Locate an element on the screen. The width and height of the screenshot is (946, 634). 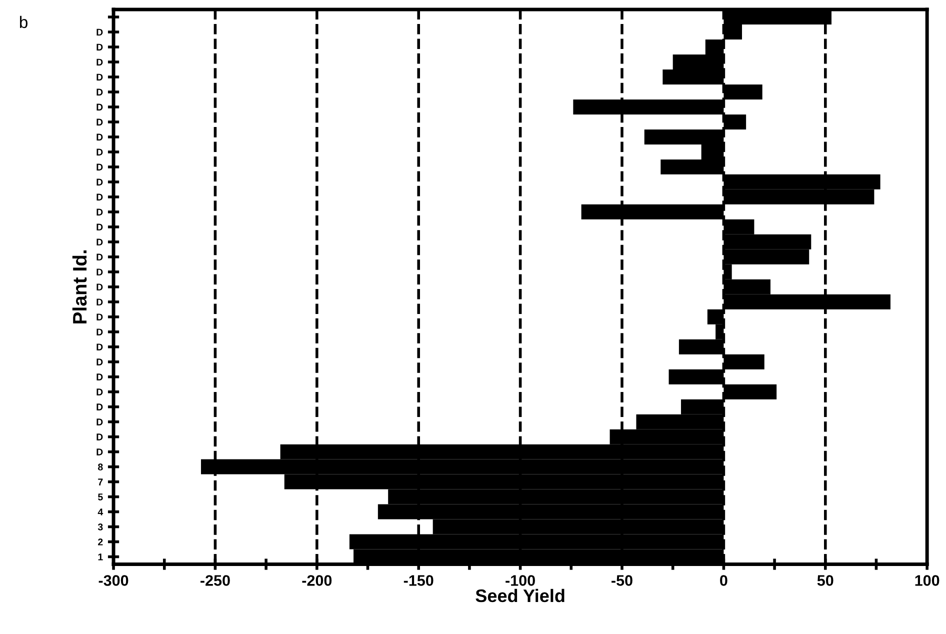
x-tick-label: -100 is located at coordinates (520, 580).